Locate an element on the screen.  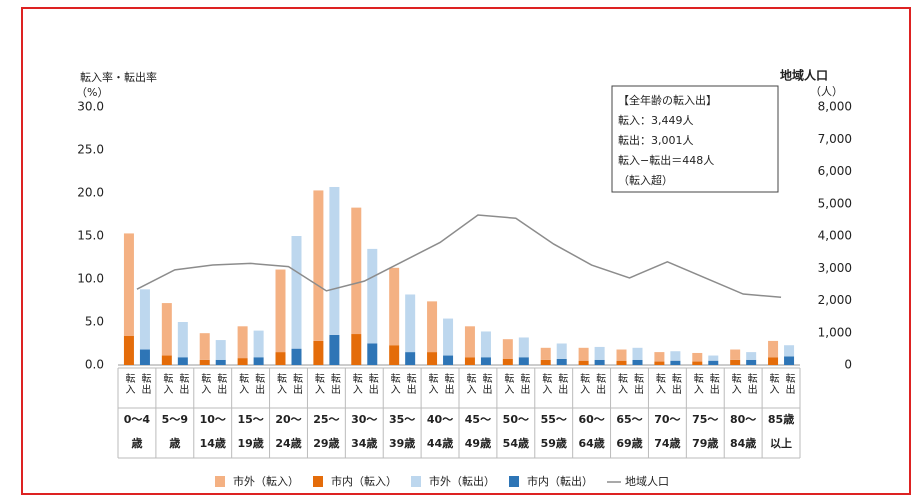
legend-label: 市内（転出） is located at coordinates (560, 481).